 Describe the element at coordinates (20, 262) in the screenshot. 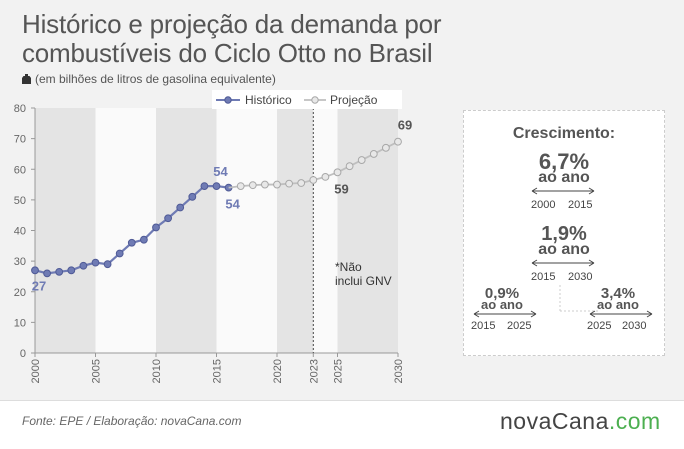

I see `y-tick-label: 30` at that location.